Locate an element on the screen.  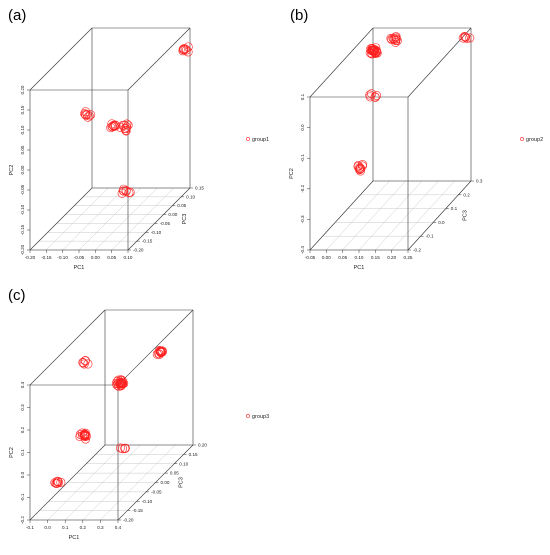
x-tick-label: 0.4 is located at coordinates (118, 527).